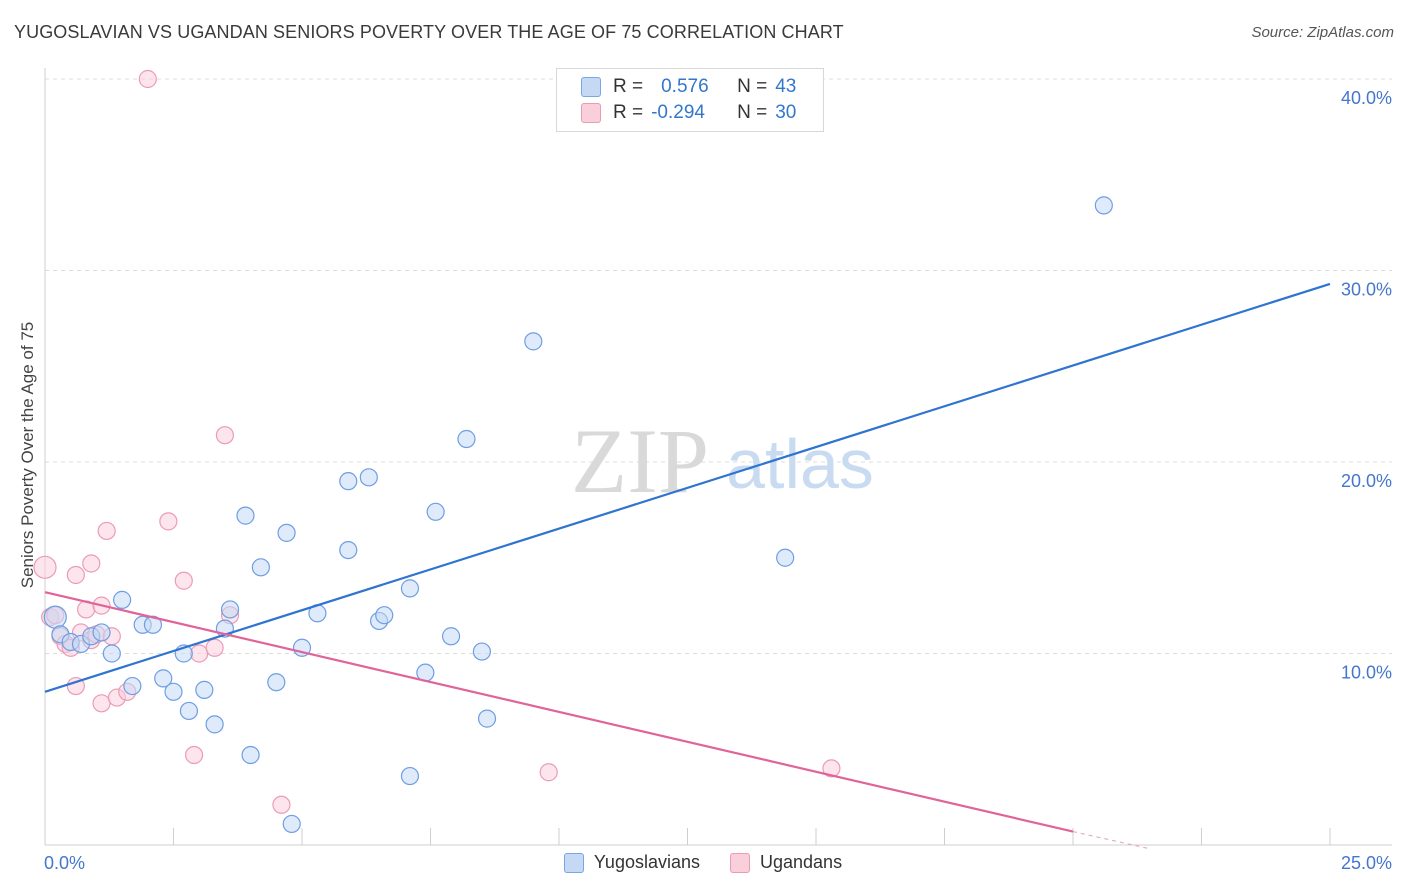  I want to click on legend-item-ugandans: Ugandans, so click(786, 862).